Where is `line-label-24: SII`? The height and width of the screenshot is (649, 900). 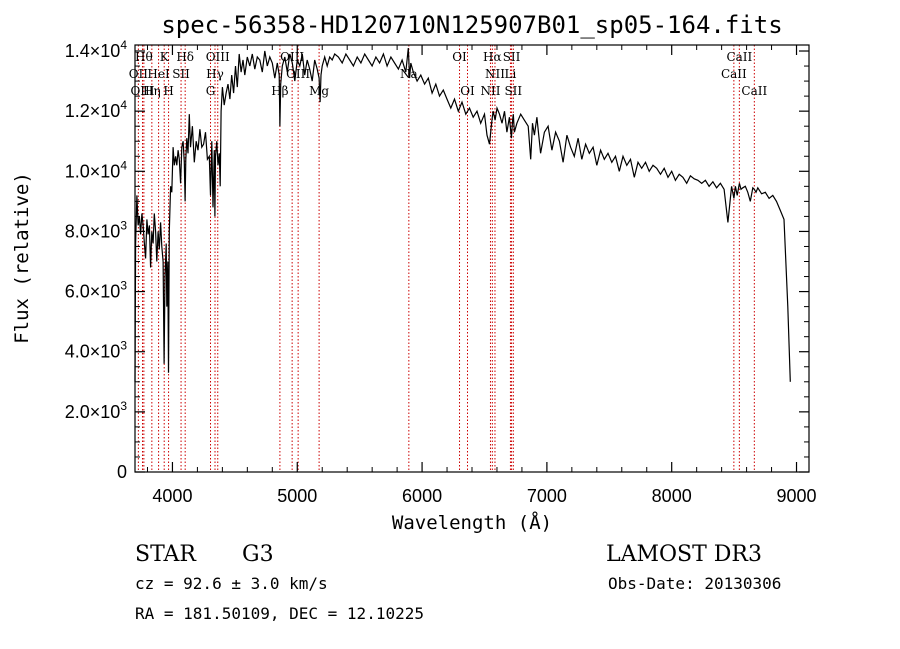
line-label-24: SII is located at coordinates (513, 91).